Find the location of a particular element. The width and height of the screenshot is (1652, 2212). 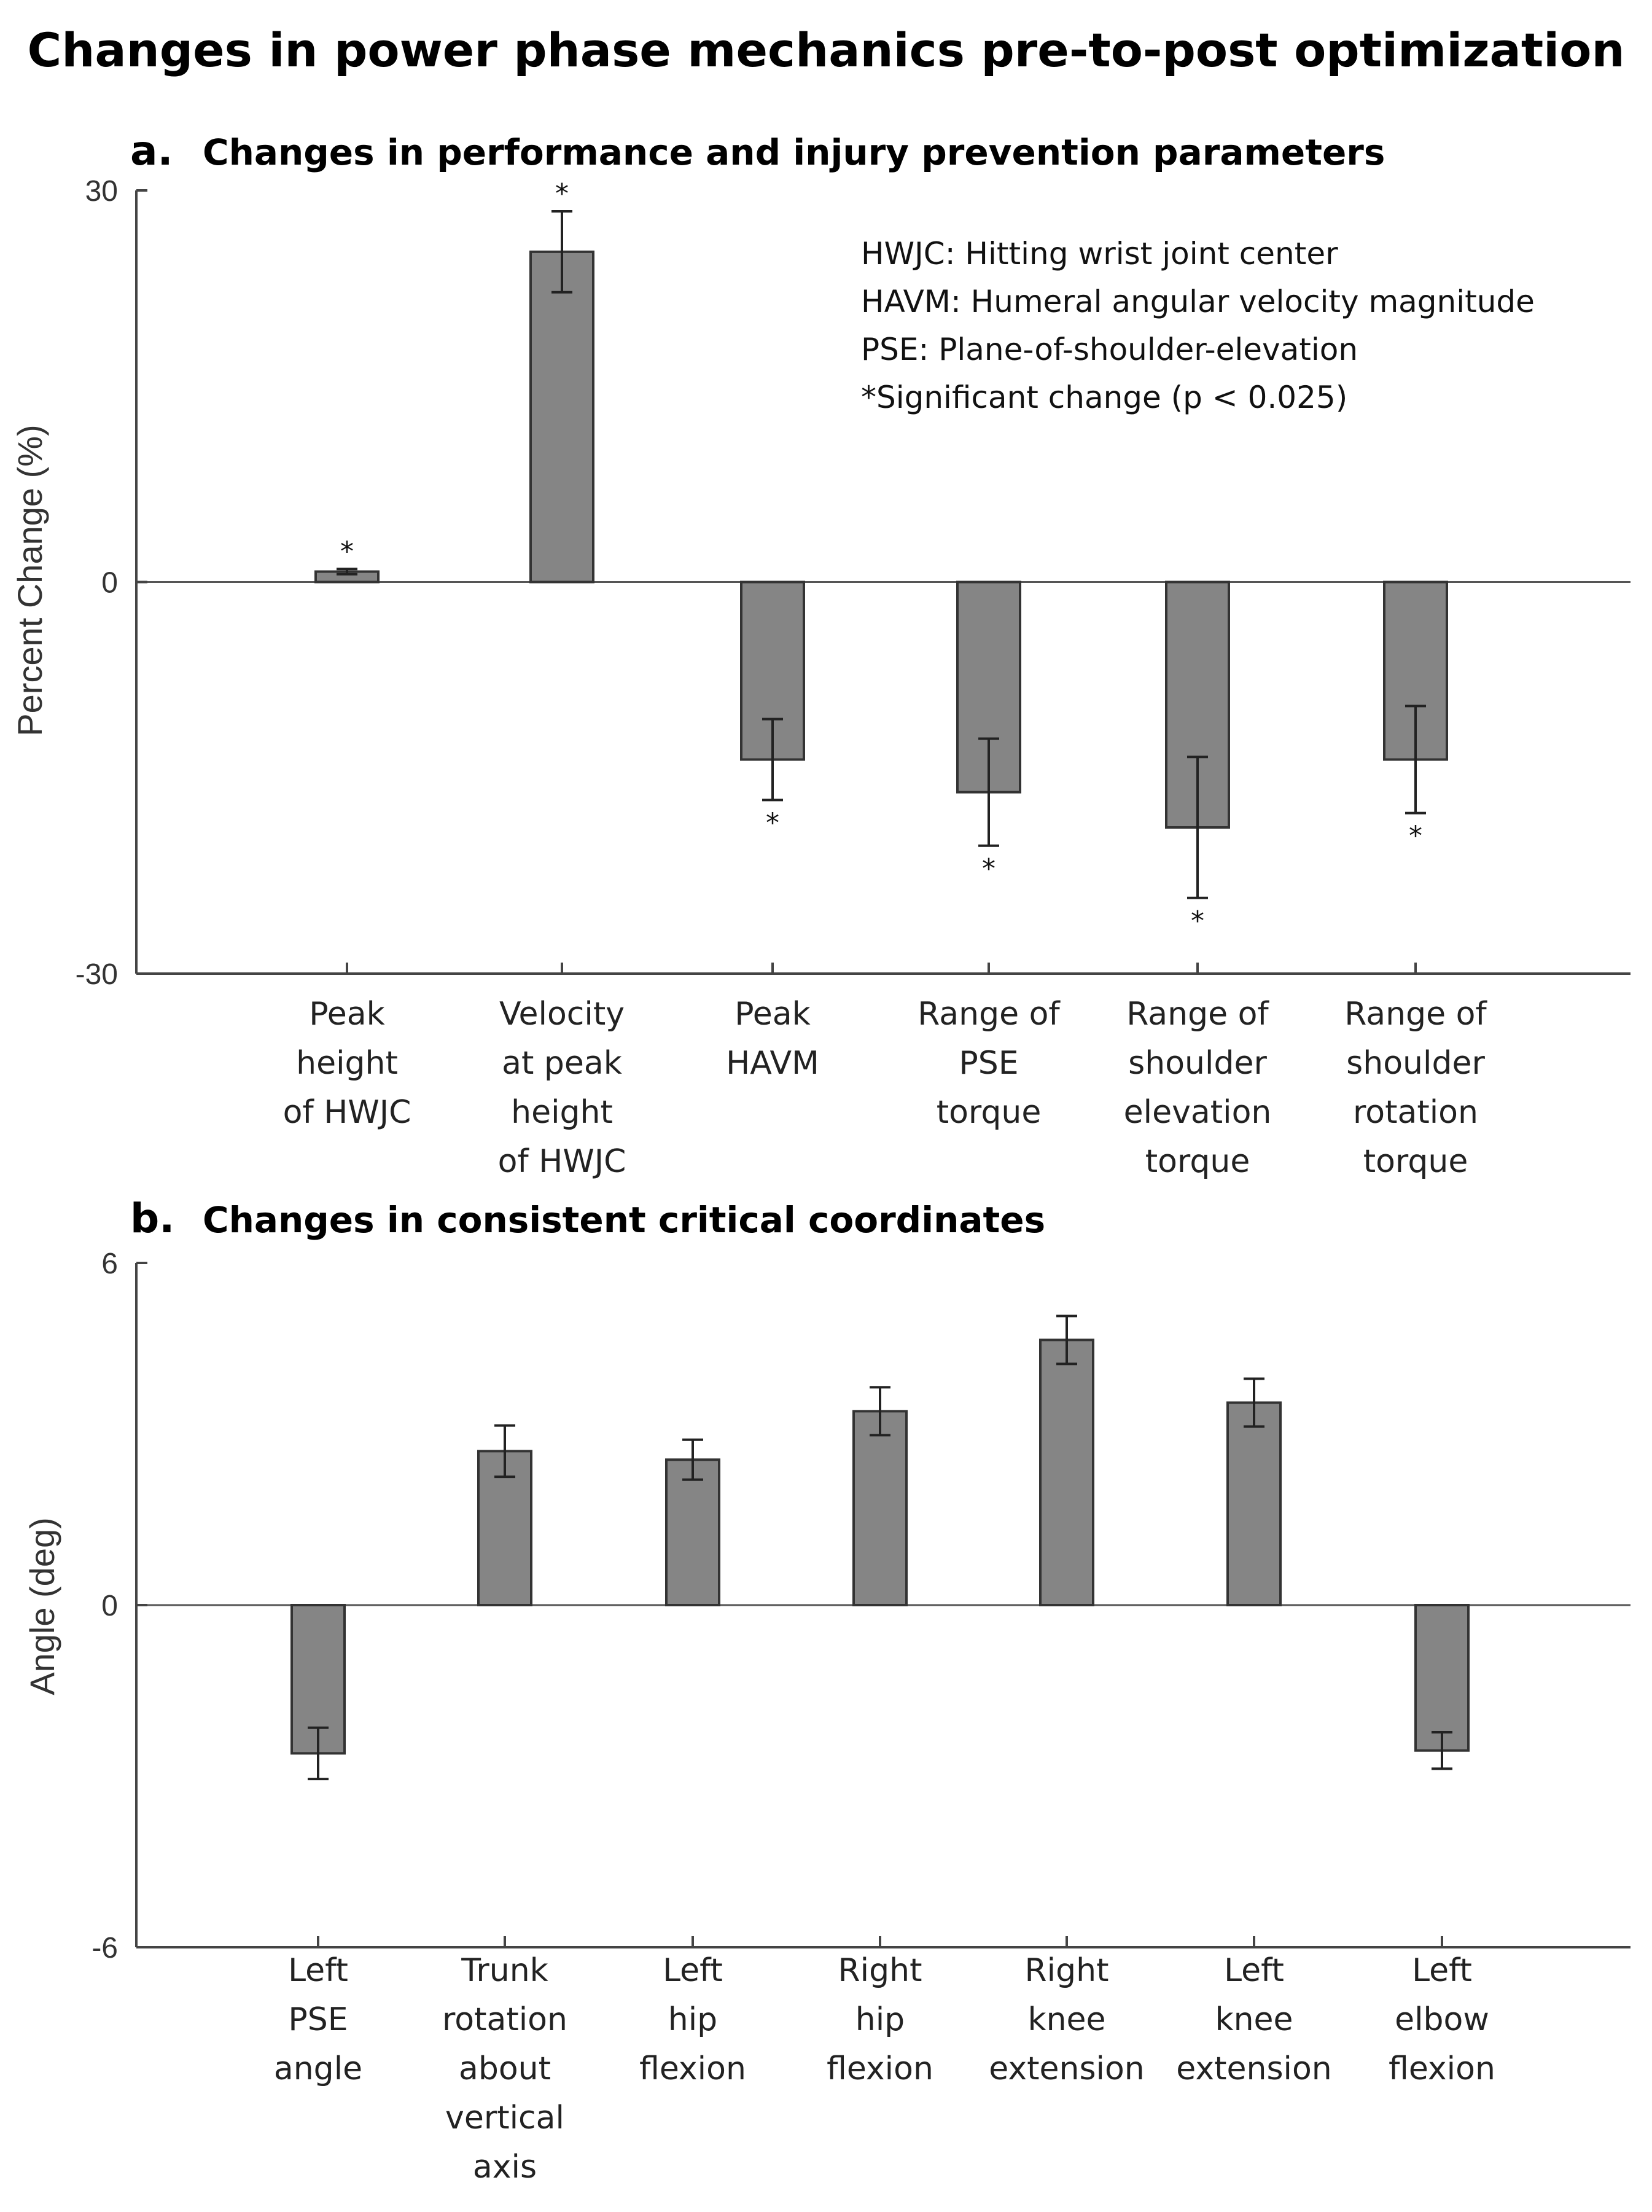

legend-note: HWJC: Hitting wrist joint center is located at coordinates (1099, 254).